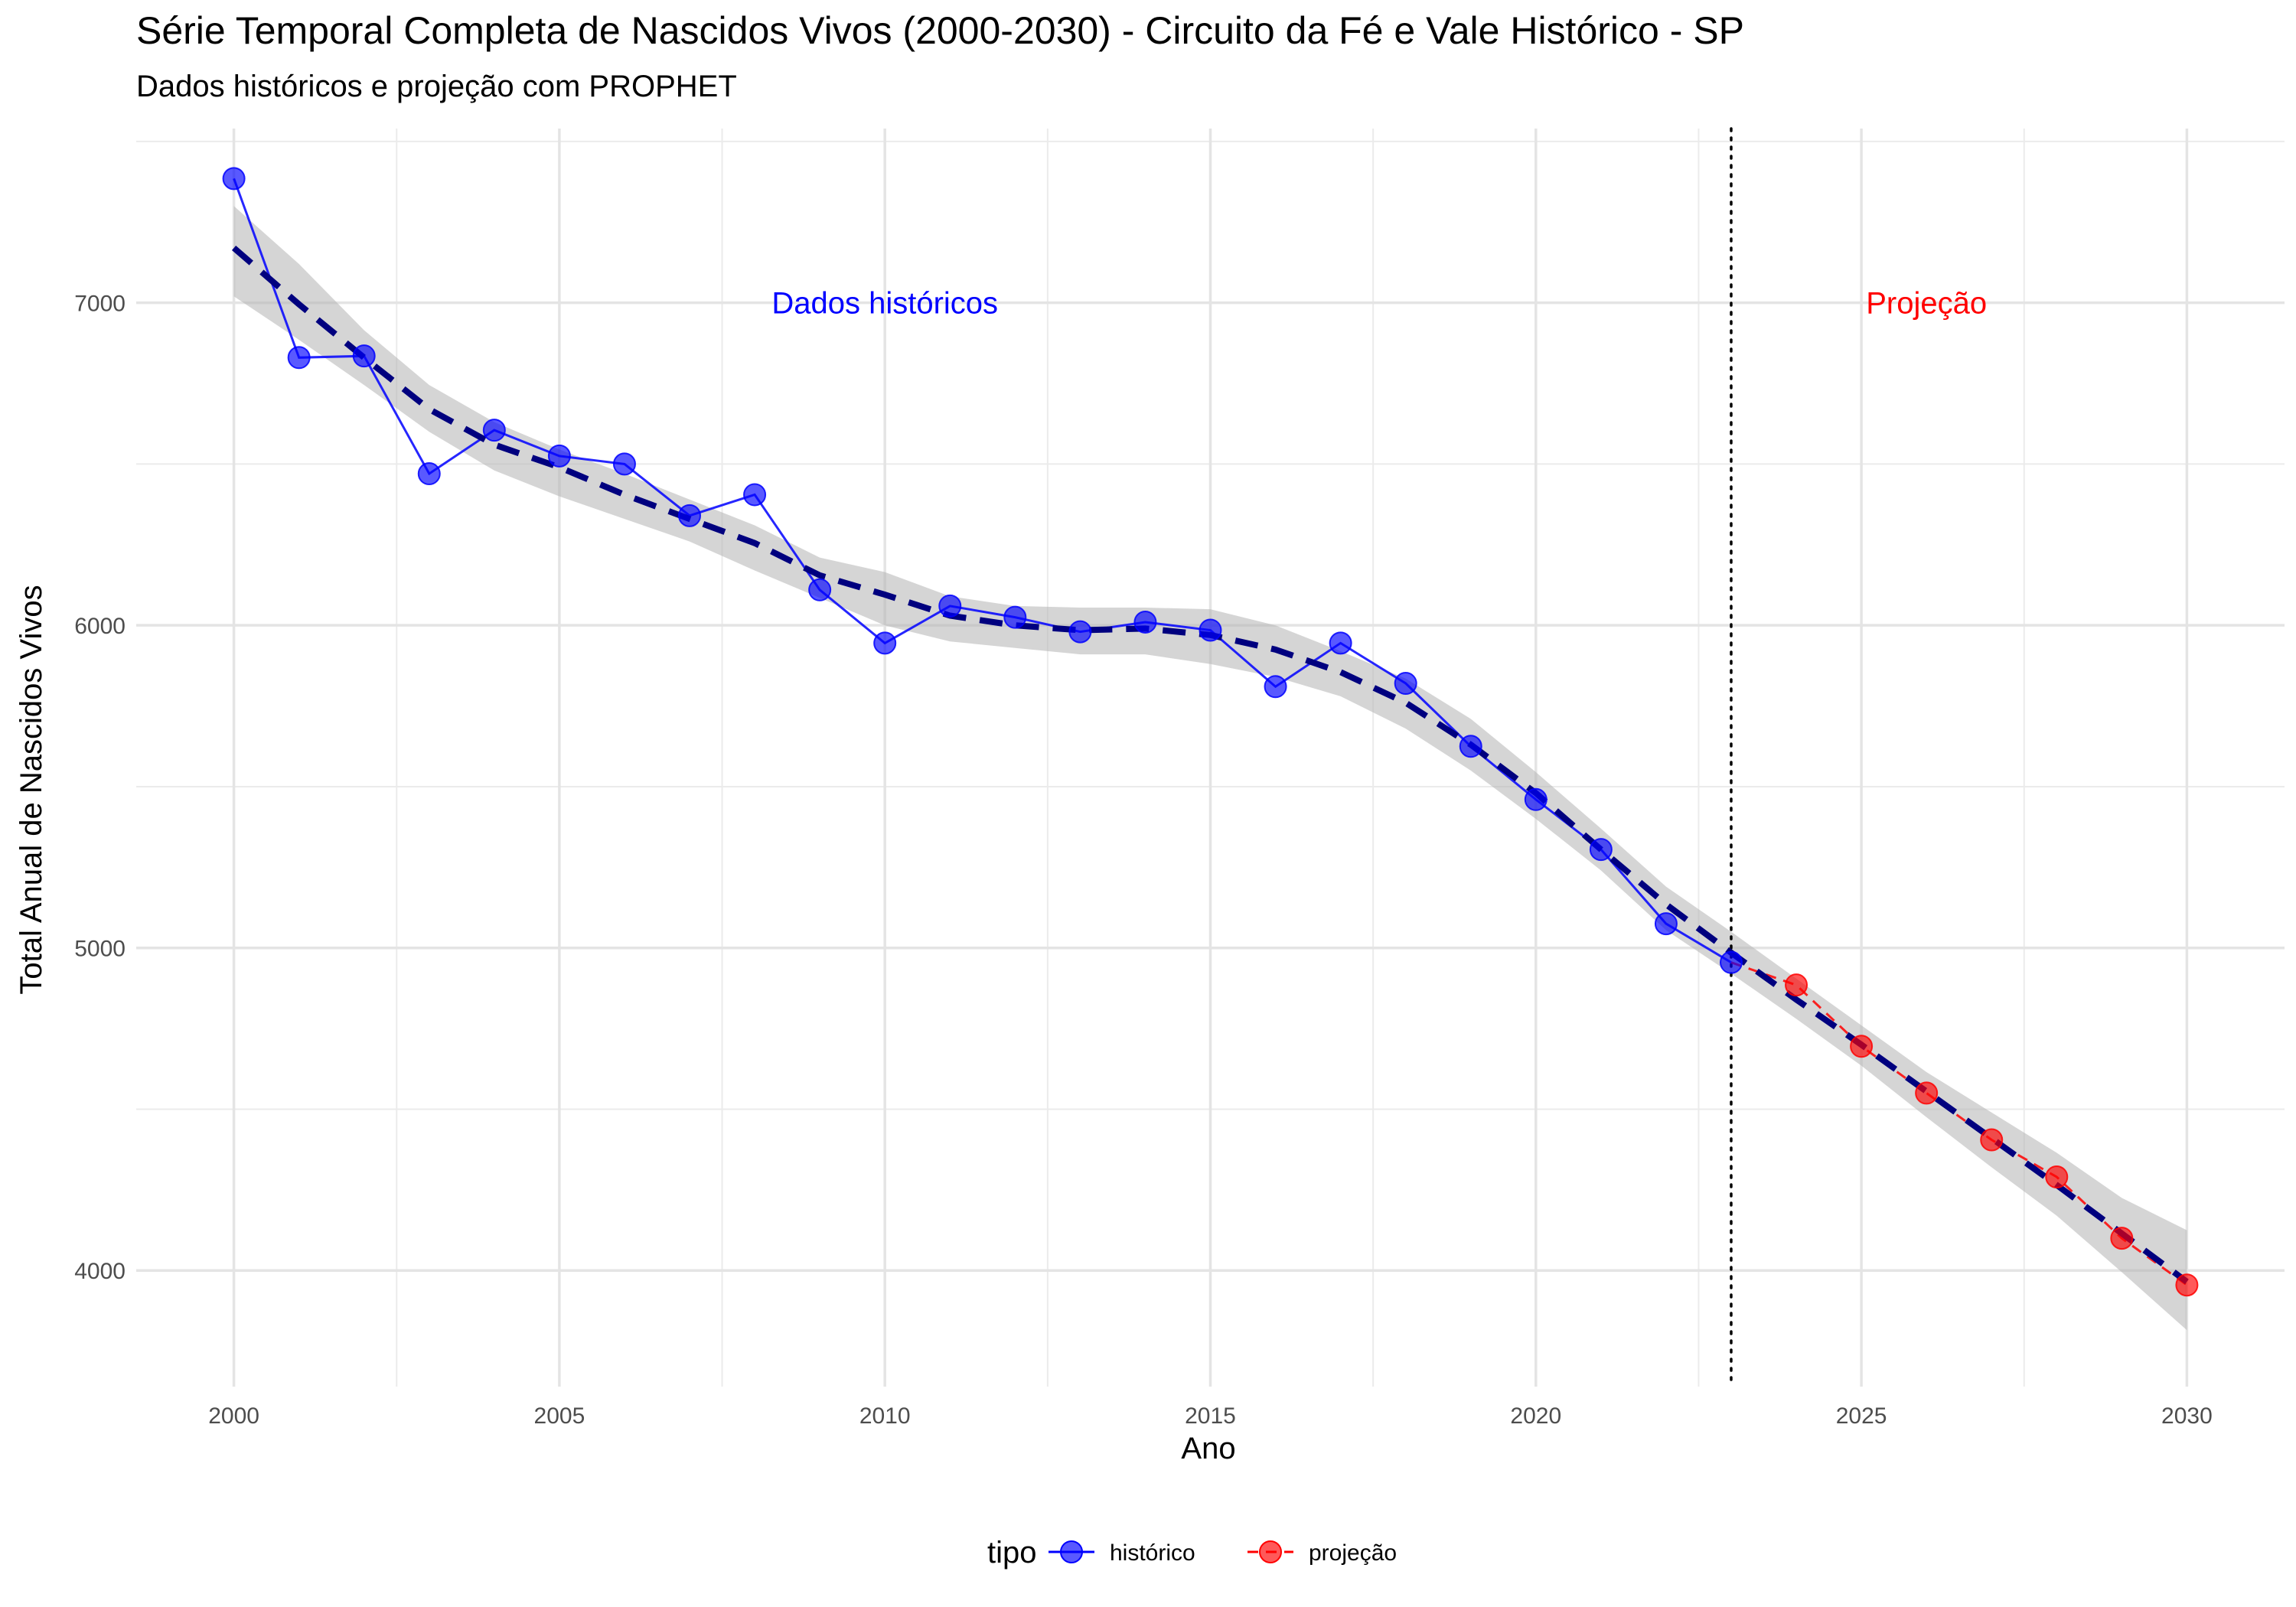  Describe the element at coordinates (494, 430) in the screenshot. I see `data-point-2004` at that location.